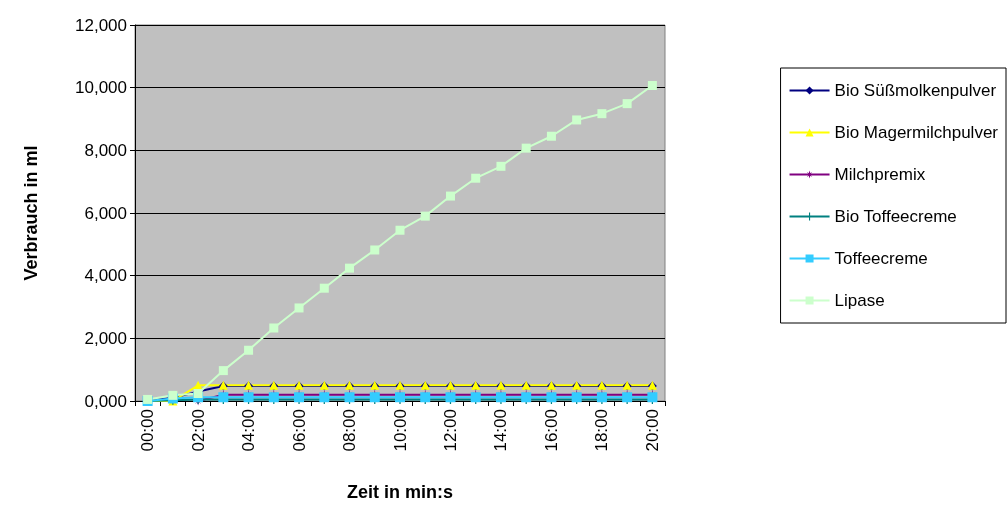  Describe the element at coordinates (400, 430) in the screenshot. I see `x-tick-label: 10:00` at that location.